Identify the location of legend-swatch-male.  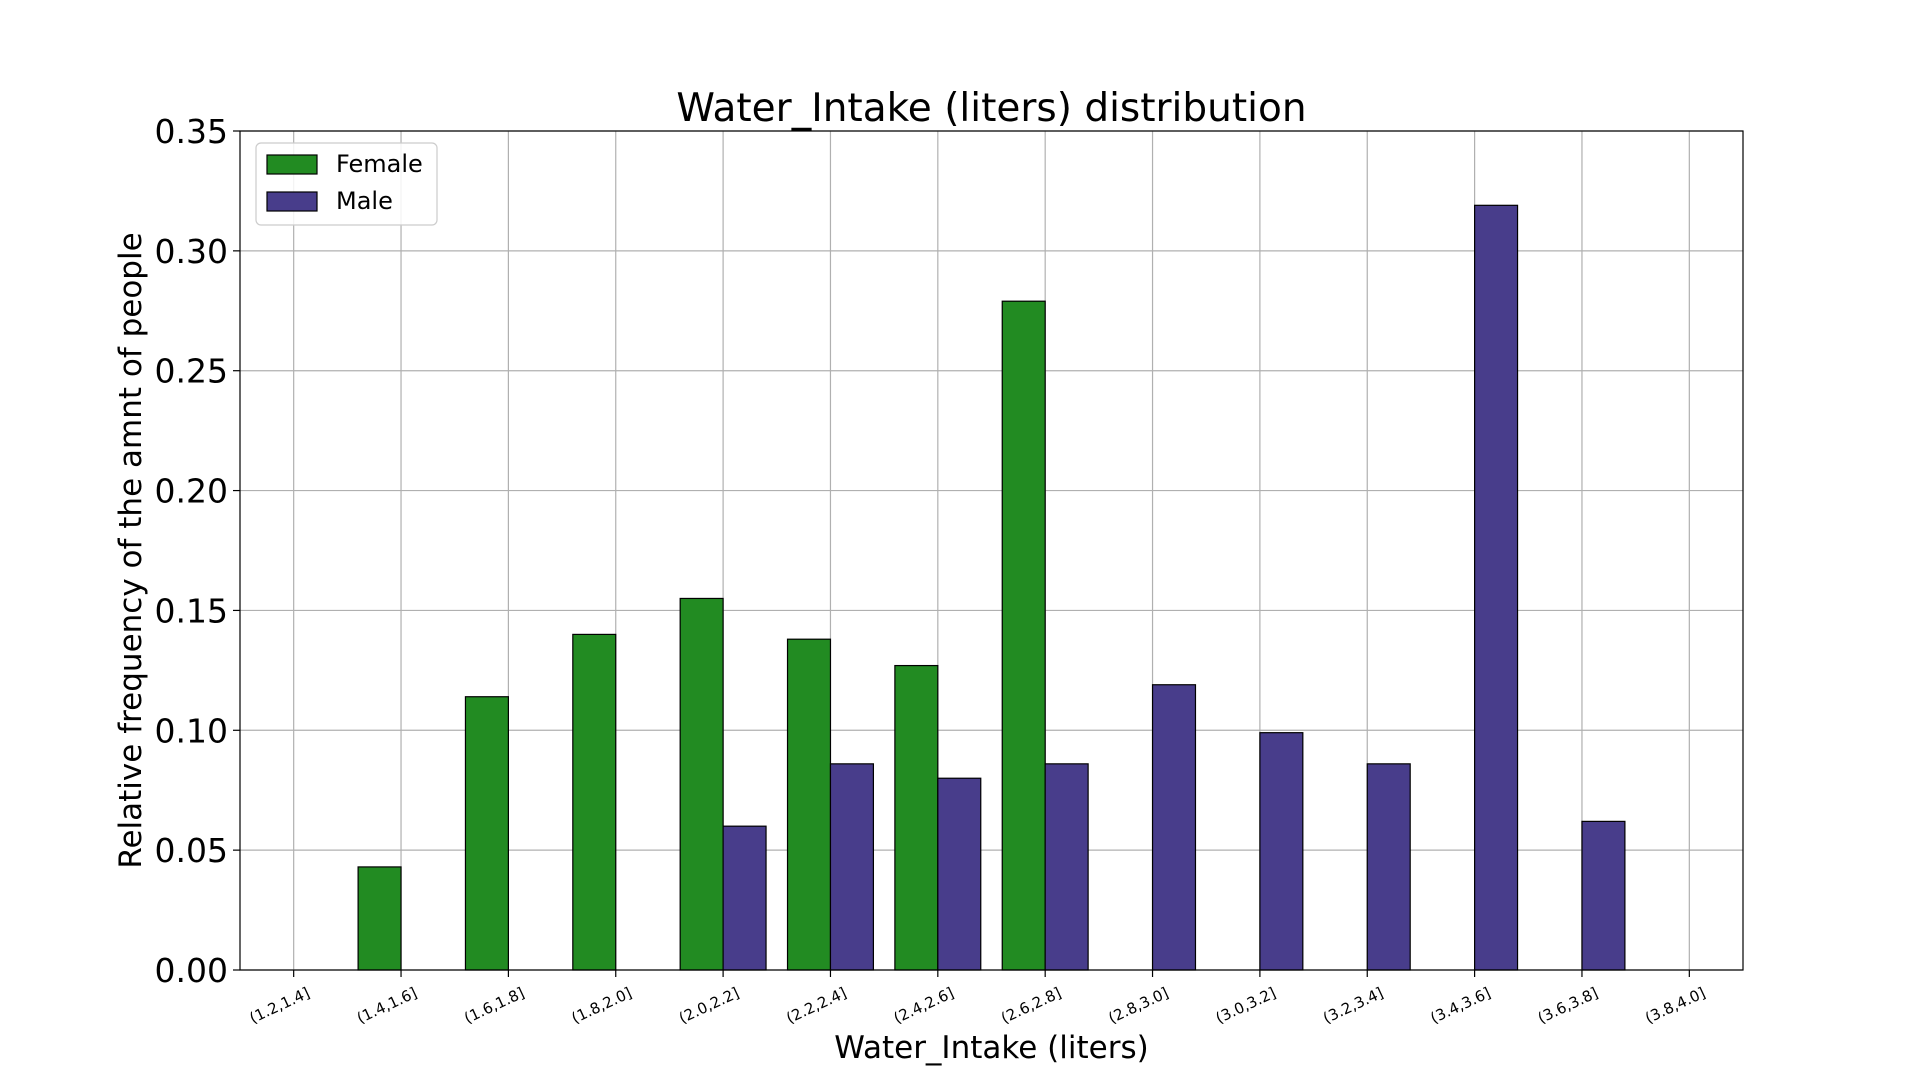
(292, 201).